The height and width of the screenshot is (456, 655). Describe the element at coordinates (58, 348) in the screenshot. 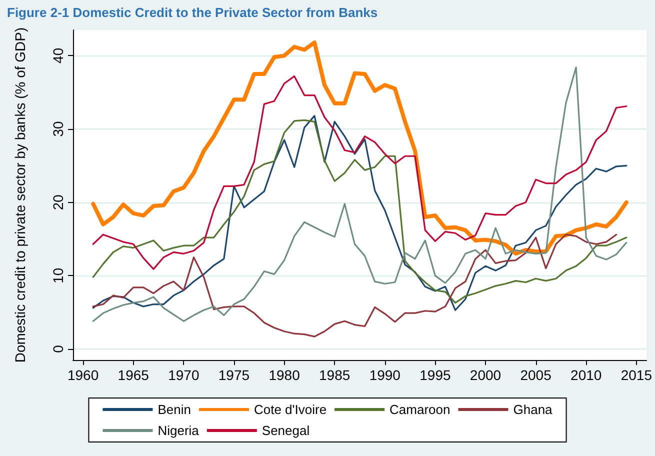

I see `y-tick-label: 0` at that location.